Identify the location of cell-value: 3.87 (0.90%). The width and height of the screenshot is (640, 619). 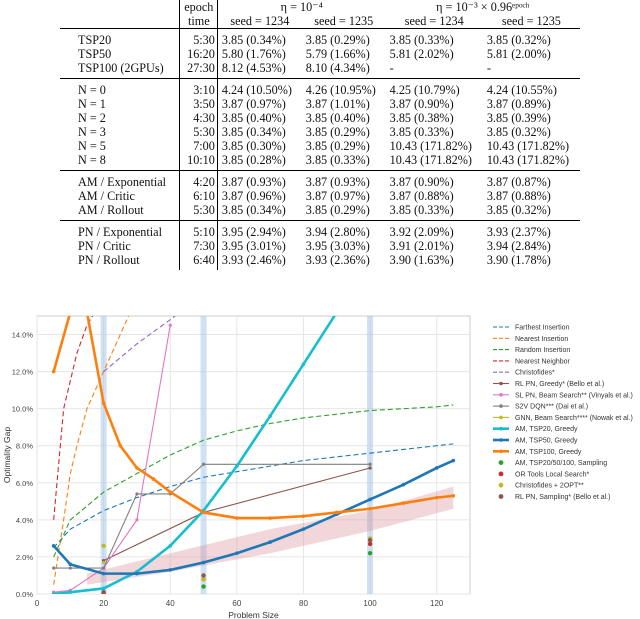
(421, 104).